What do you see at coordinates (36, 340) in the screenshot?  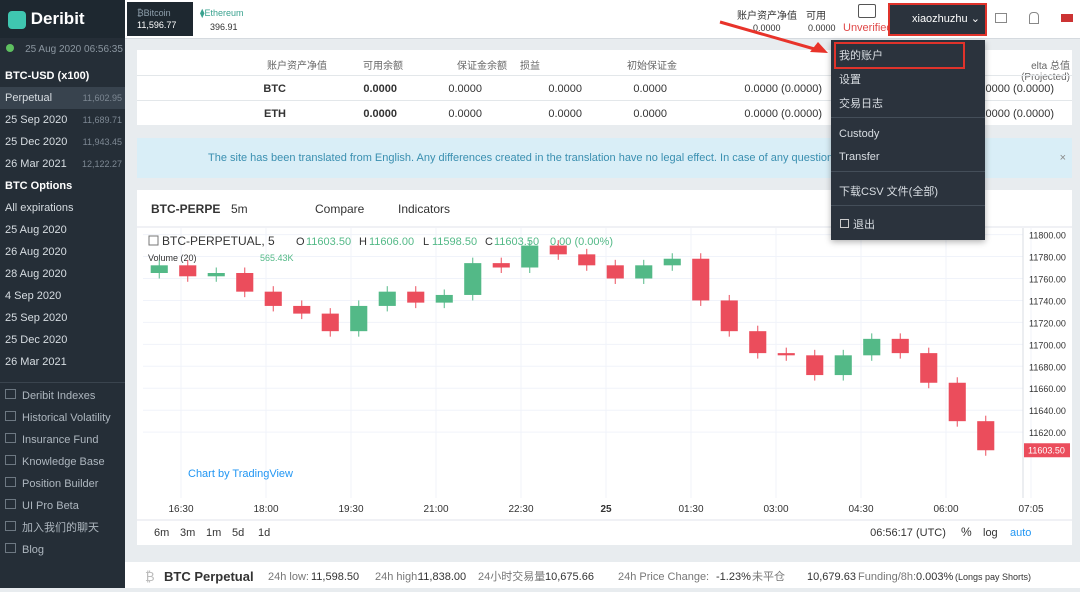 I see `option-row: 25 Dec 2020` at bounding box center [36, 340].